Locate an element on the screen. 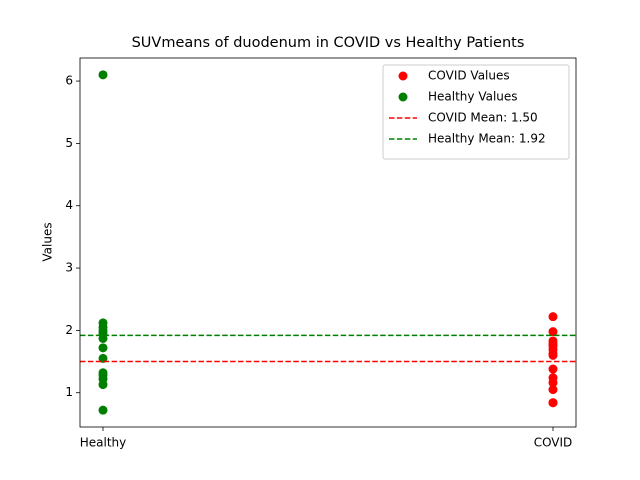  x-tick-label: COVID is located at coordinates (553, 443).